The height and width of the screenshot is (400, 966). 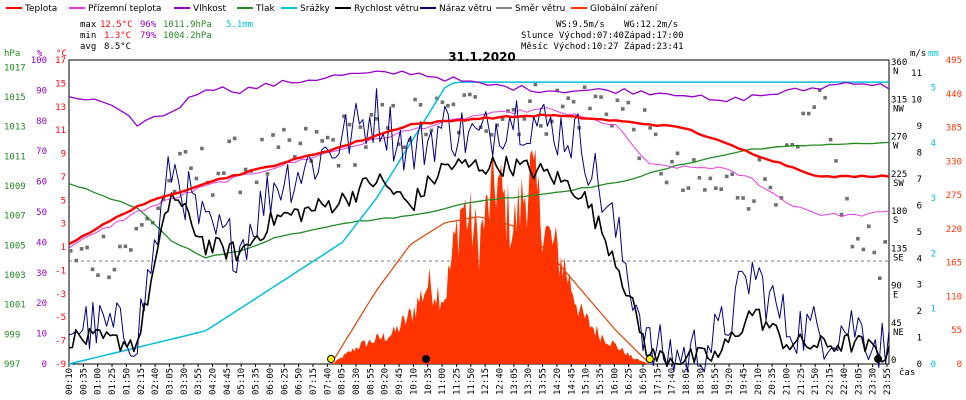 I want to click on tick-label-time: 01:00, so click(x=99, y=381).